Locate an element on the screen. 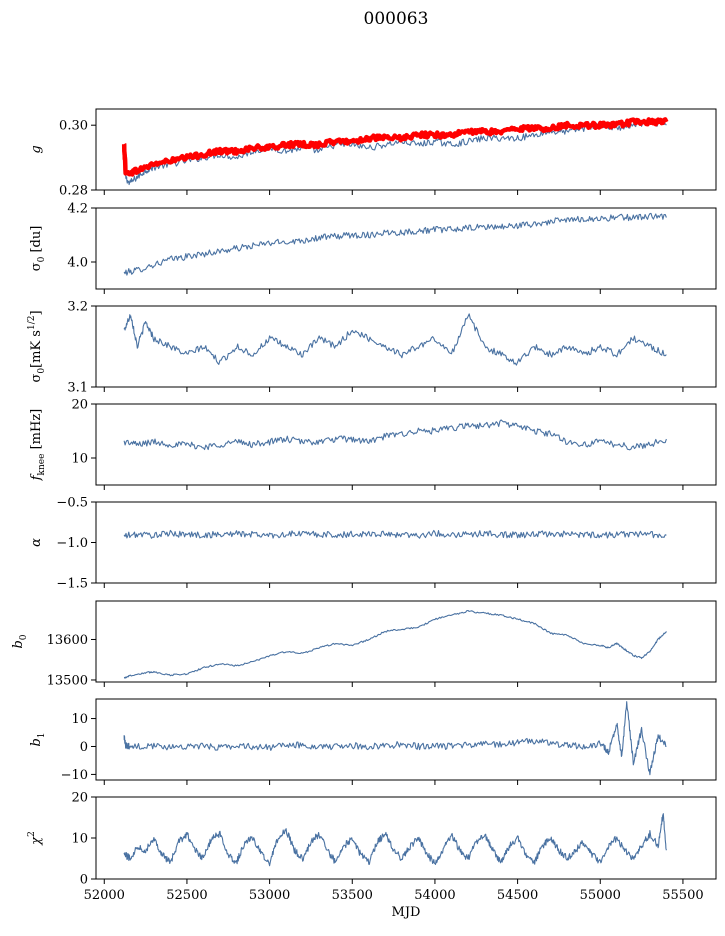  panel-5: −1.5 −1.0 −0.5 α is located at coordinates (373, 544).